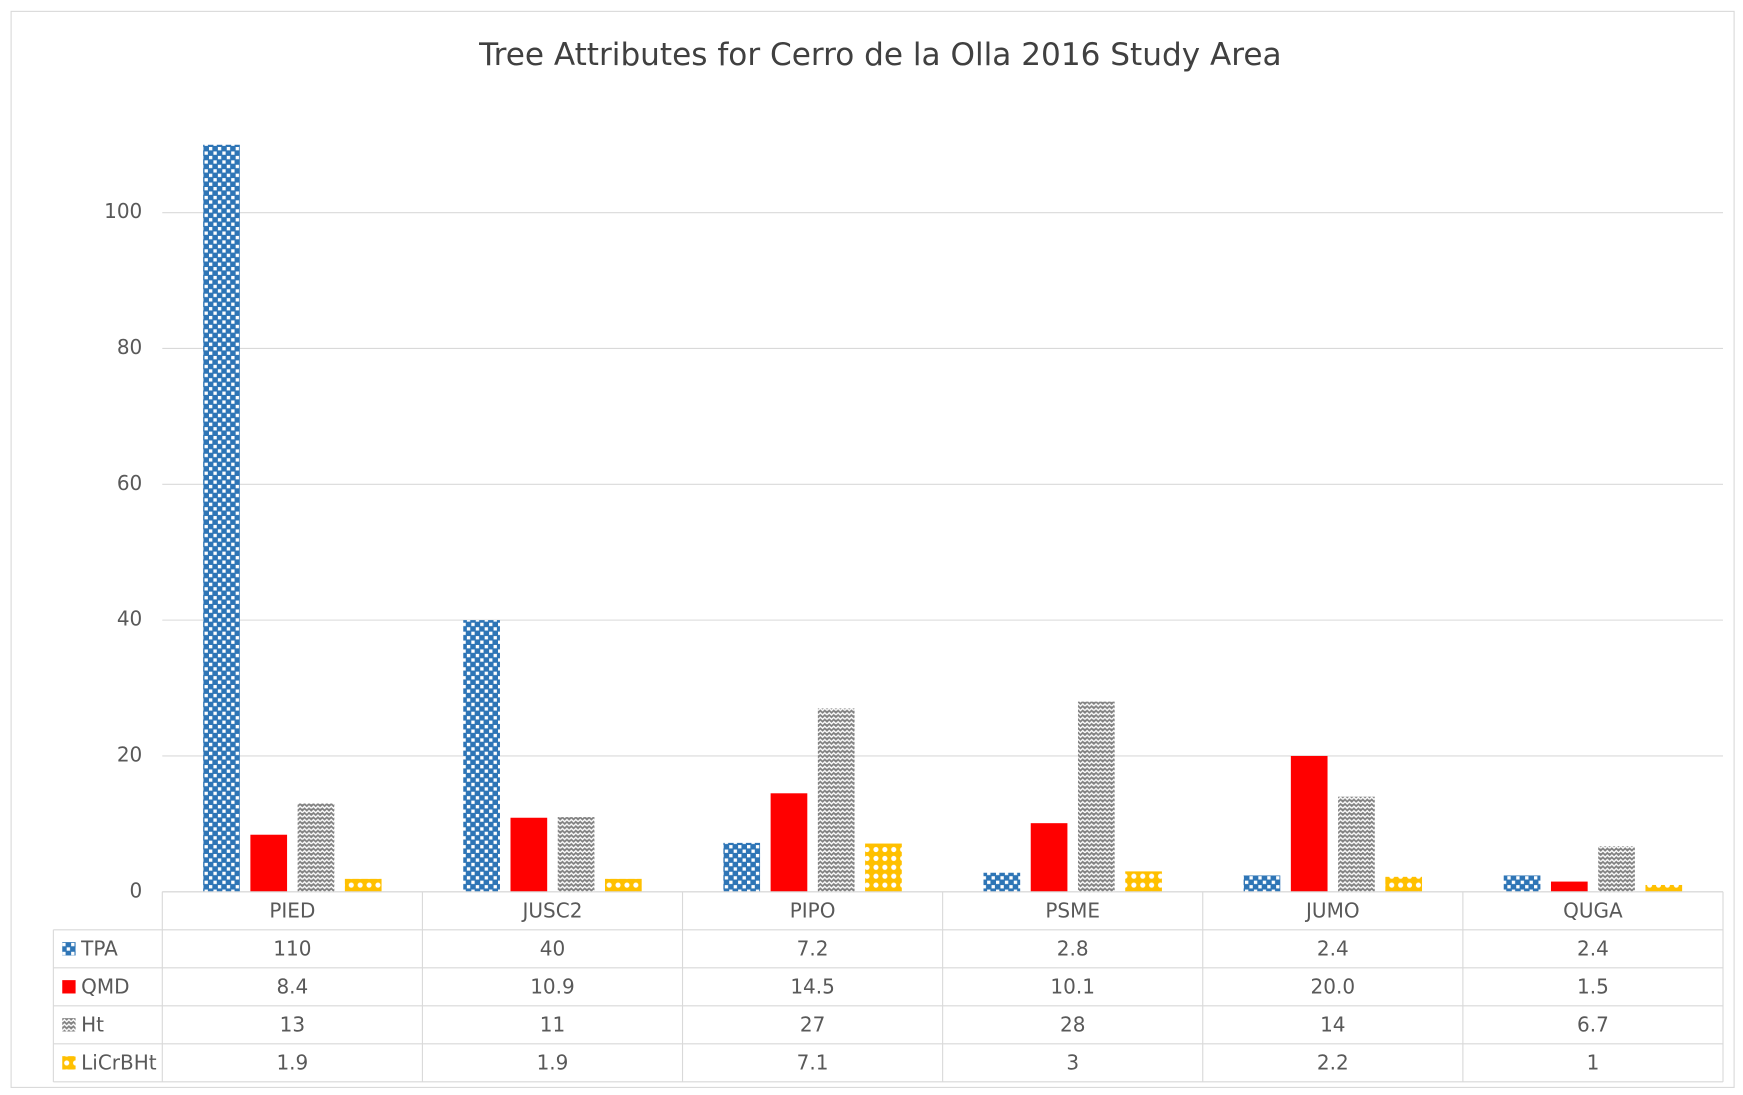 Image resolution: width=1743 pixels, height=1095 pixels. What do you see at coordinates (1332, 1024) in the screenshot?
I see `table-value: 14` at bounding box center [1332, 1024].